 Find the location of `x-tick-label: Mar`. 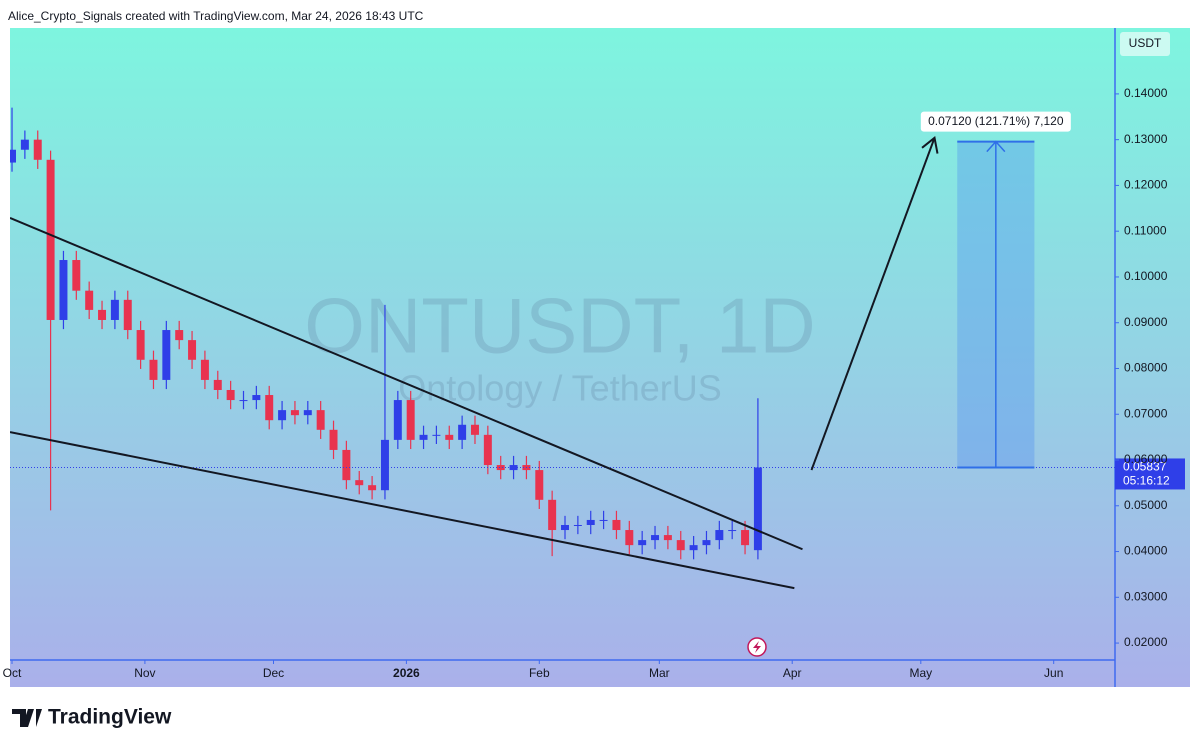

x-tick-label: Mar is located at coordinates (659, 673).